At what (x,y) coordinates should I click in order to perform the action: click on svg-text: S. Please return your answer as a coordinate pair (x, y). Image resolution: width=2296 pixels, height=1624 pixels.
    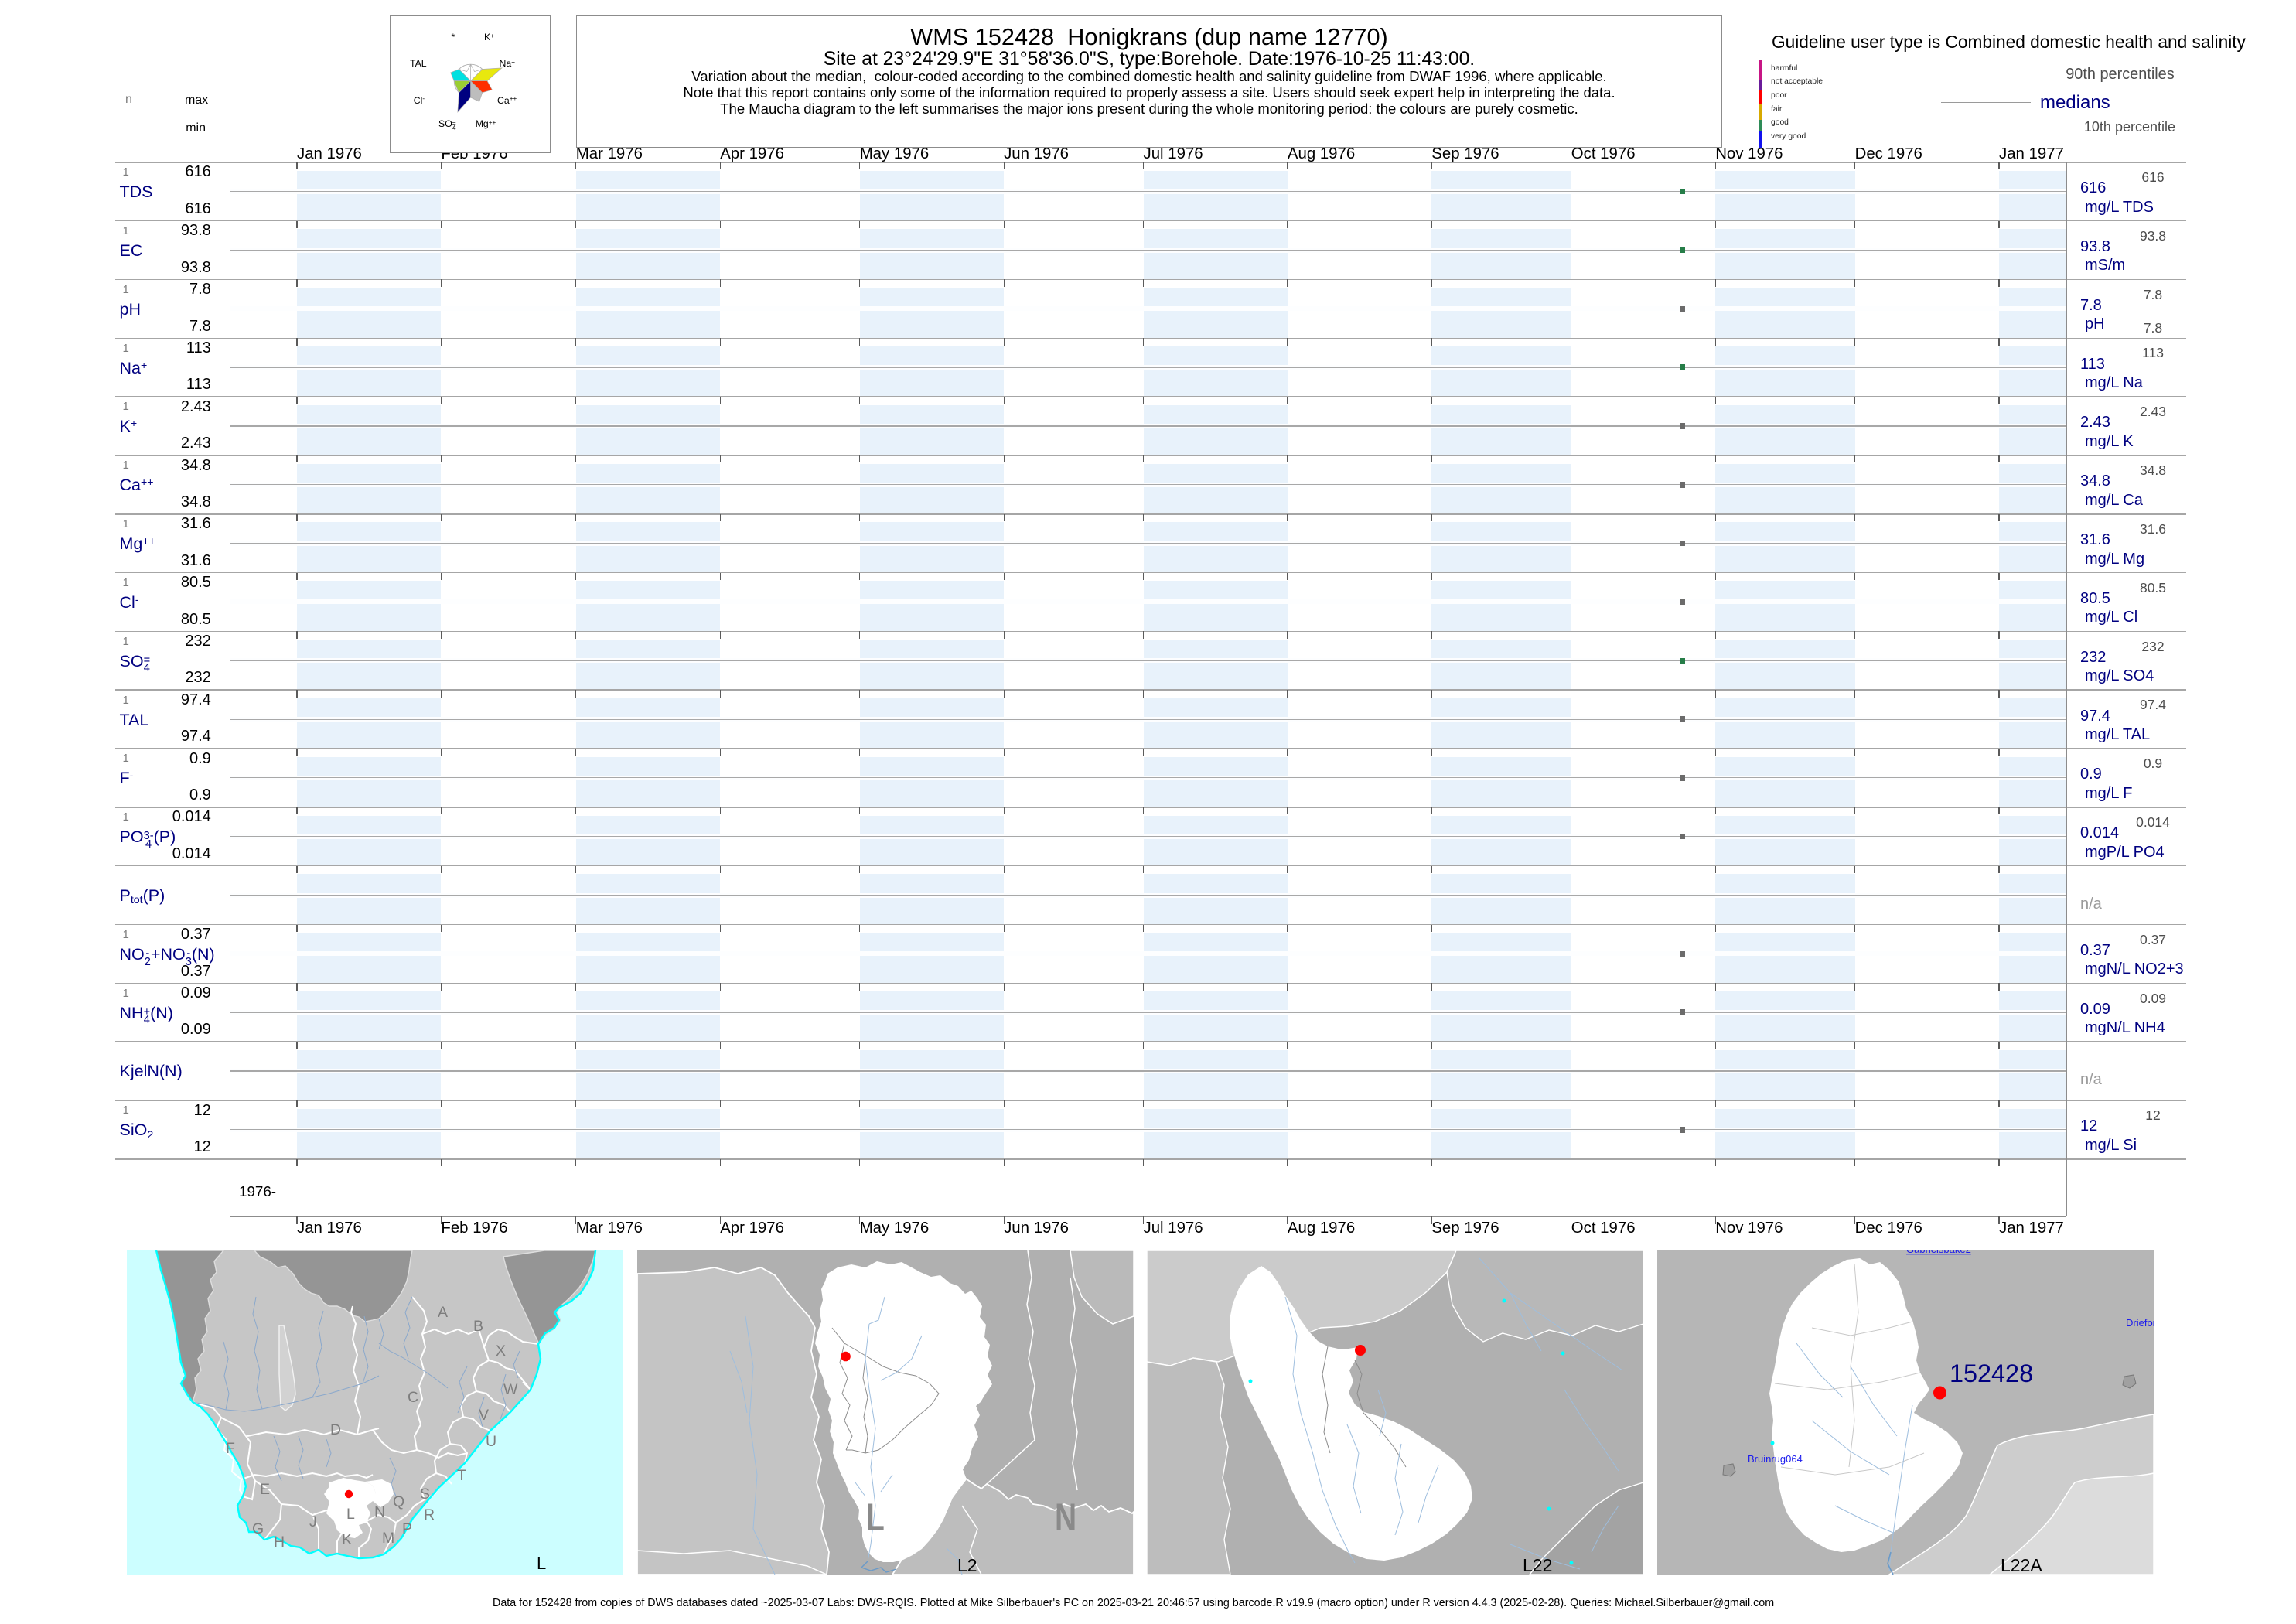
    Looking at the image, I should click on (425, 1494).